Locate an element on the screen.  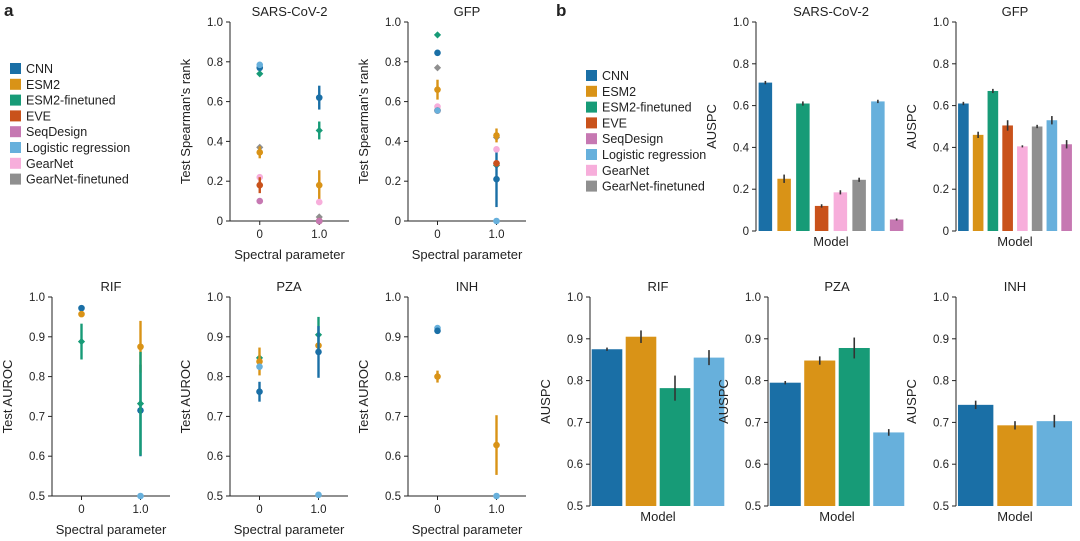
legend-swatch-eve is located at coordinates (591, 123).